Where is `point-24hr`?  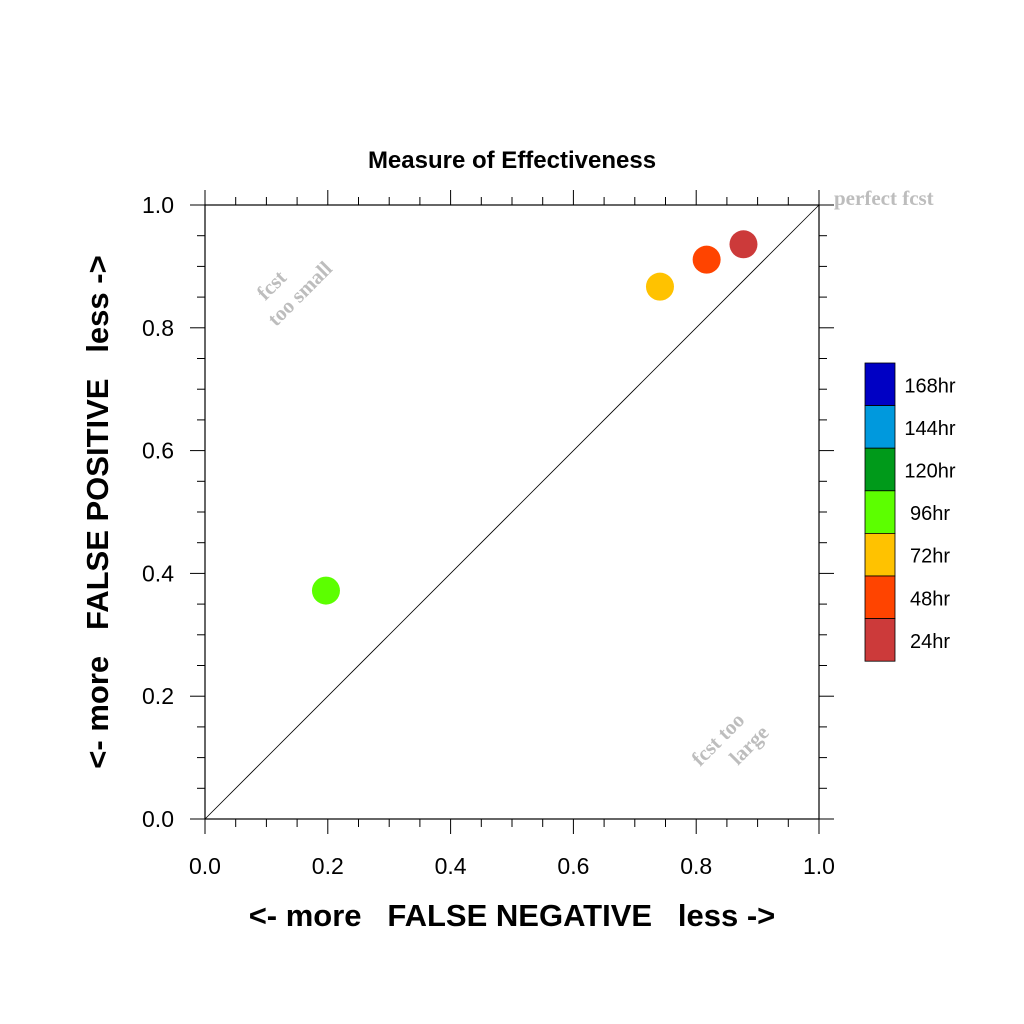 point-24hr is located at coordinates (743, 244).